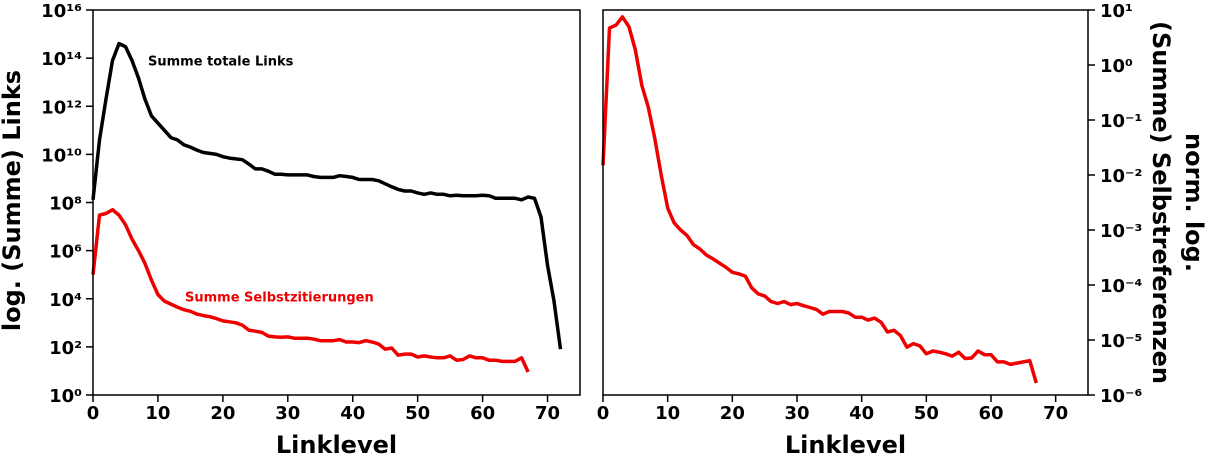  I want to click on y-tick-label: 10¹, so click(1116, 11).